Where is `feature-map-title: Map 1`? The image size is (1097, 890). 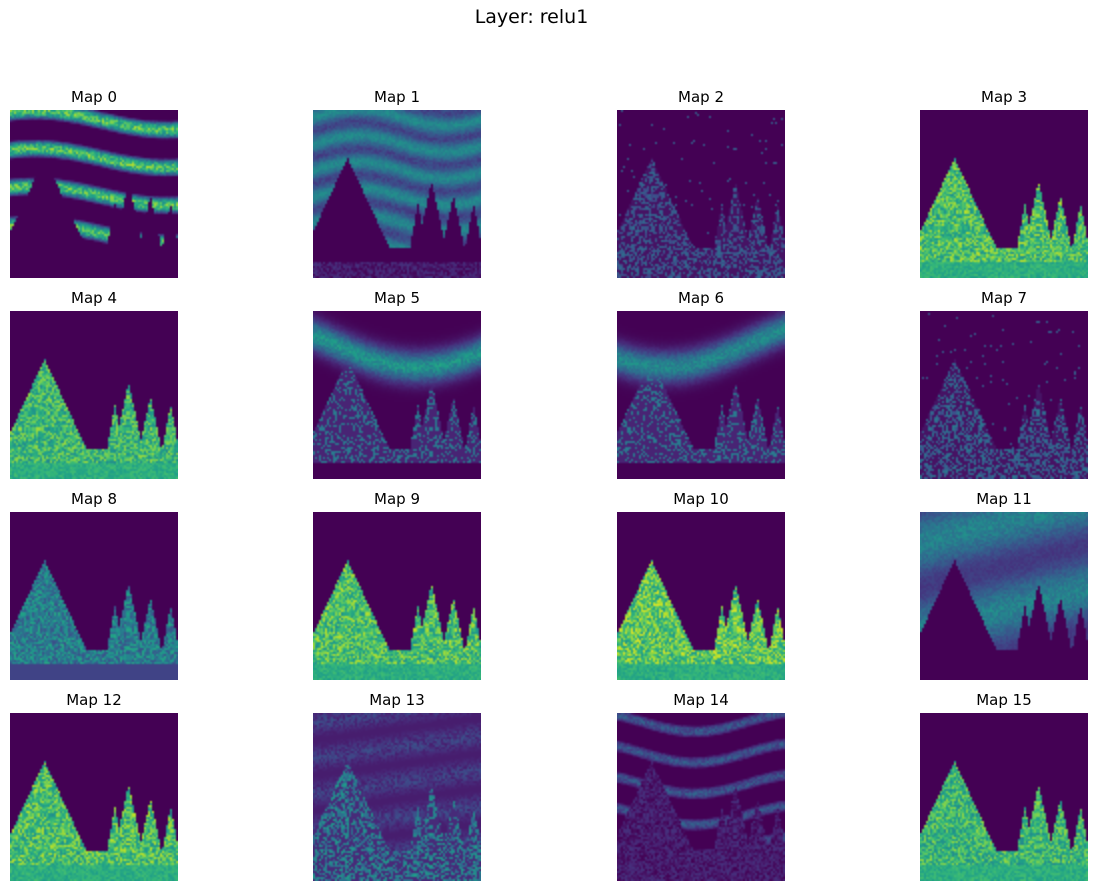
feature-map-title: Map 1 is located at coordinates (397, 97).